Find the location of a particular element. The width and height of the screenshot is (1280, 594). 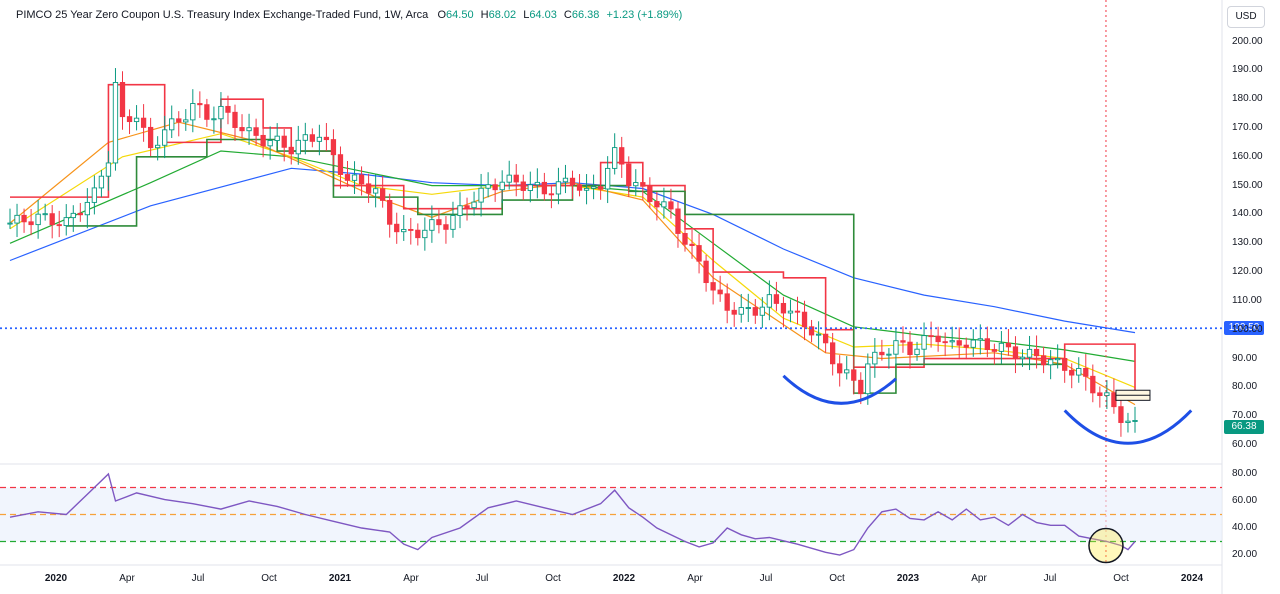

legend-low-value: 64.03 is located at coordinates (543, 15).